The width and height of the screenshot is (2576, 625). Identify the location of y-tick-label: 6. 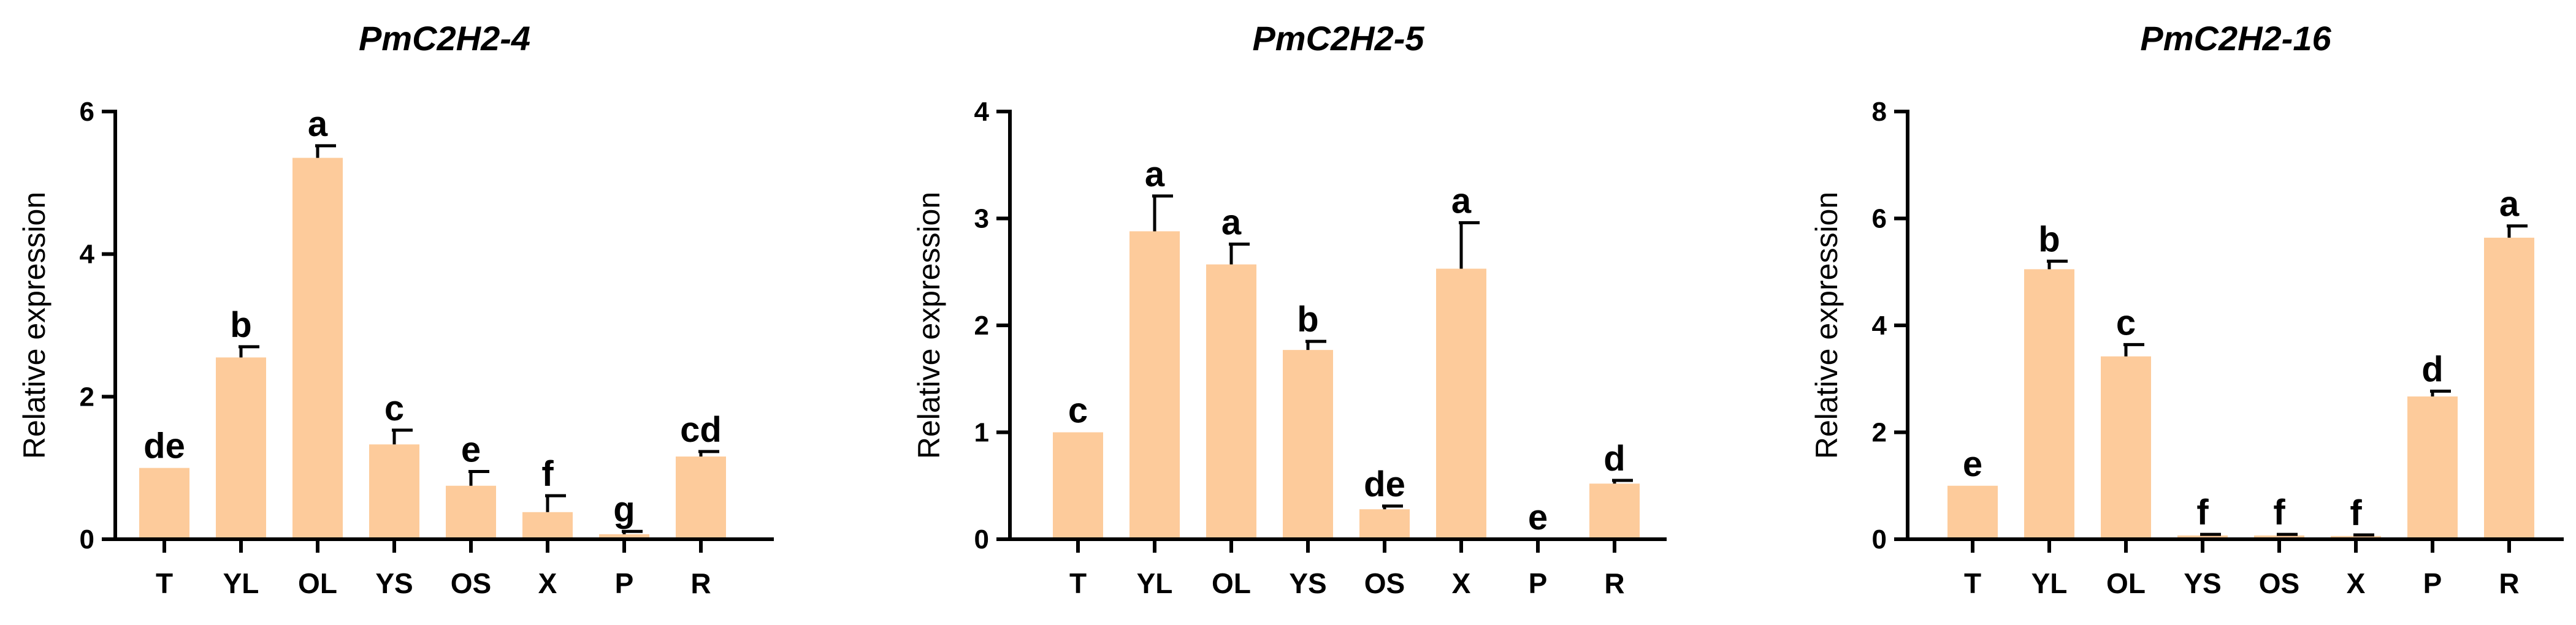
(87, 112).